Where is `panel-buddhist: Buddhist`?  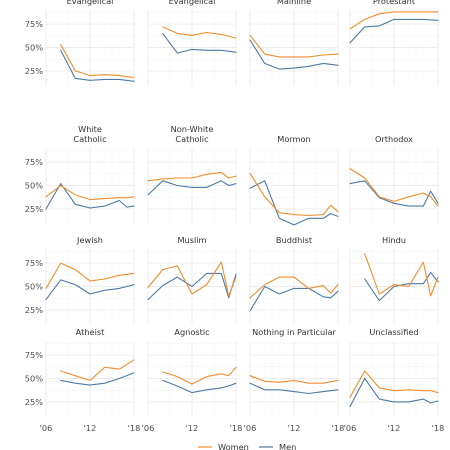
panel-buddhist: Buddhist is located at coordinates (294, 279).